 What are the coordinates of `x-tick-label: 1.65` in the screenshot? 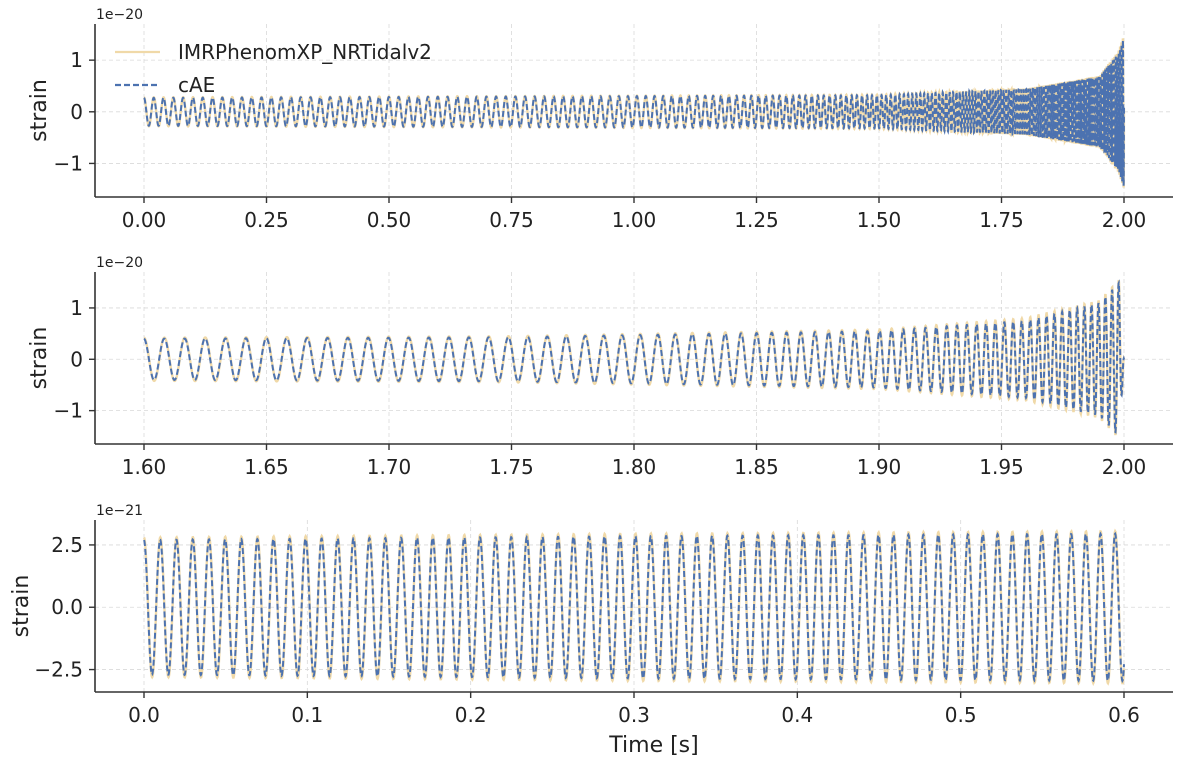 It's located at (266, 467).